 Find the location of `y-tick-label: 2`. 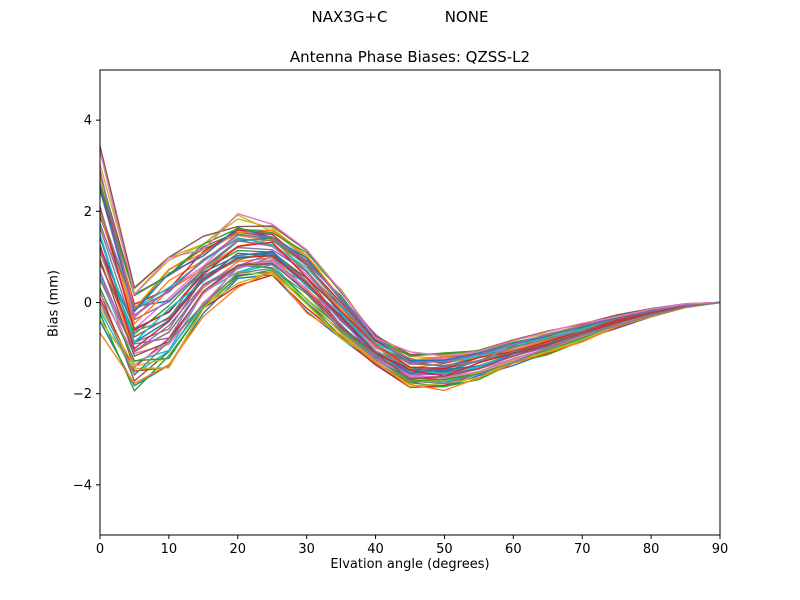

y-tick-label: 2 is located at coordinates (88, 212).